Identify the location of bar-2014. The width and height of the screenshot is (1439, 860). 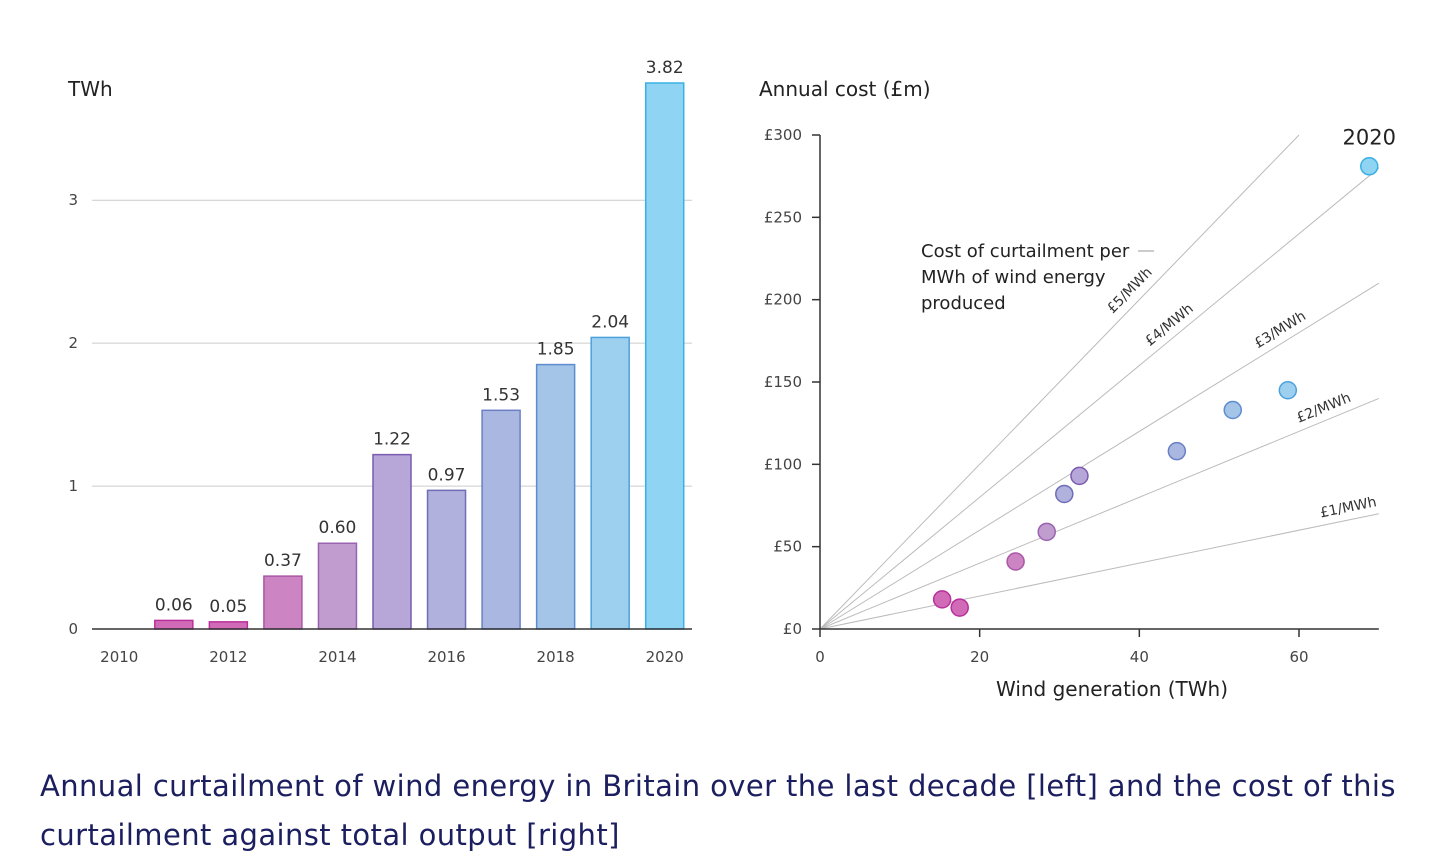
(337, 586).